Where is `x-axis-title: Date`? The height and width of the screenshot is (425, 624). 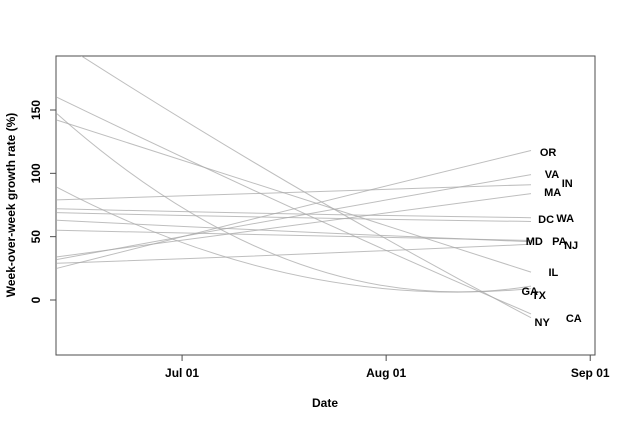 x-axis-title: Date is located at coordinates (325, 403).